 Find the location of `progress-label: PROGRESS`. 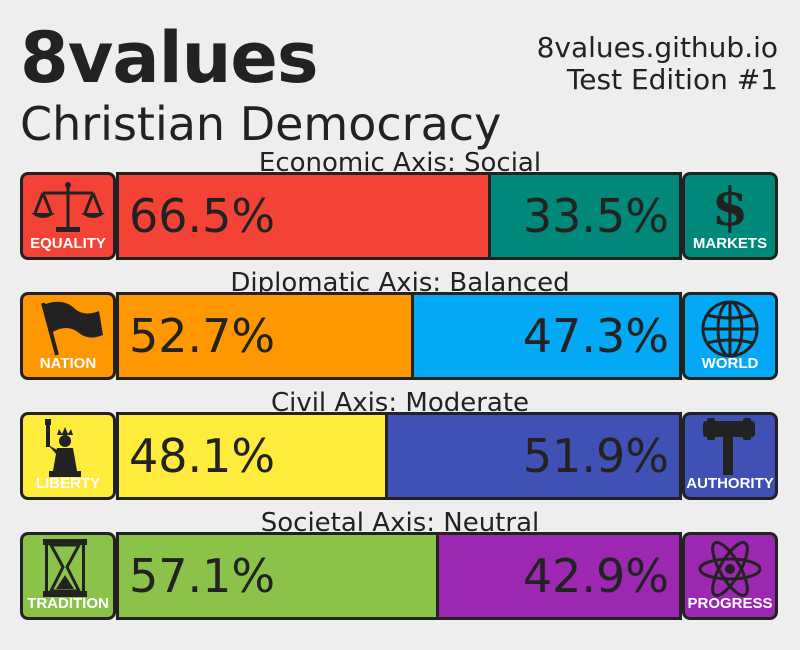

progress-label: PROGRESS is located at coordinates (730, 603).